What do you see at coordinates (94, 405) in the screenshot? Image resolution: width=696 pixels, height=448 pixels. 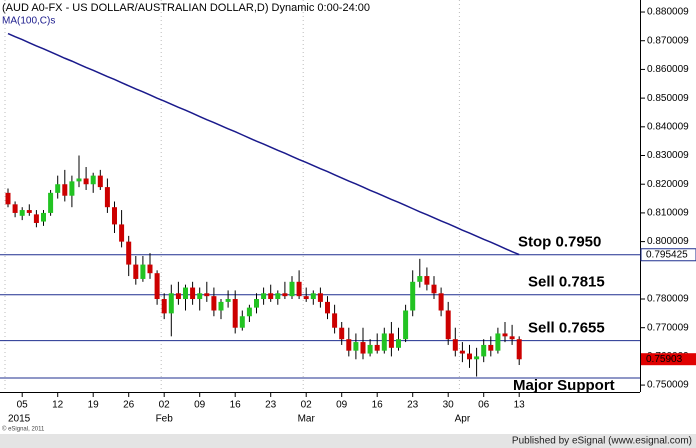 I see `x-tick-label: 19` at bounding box center [94, 405].